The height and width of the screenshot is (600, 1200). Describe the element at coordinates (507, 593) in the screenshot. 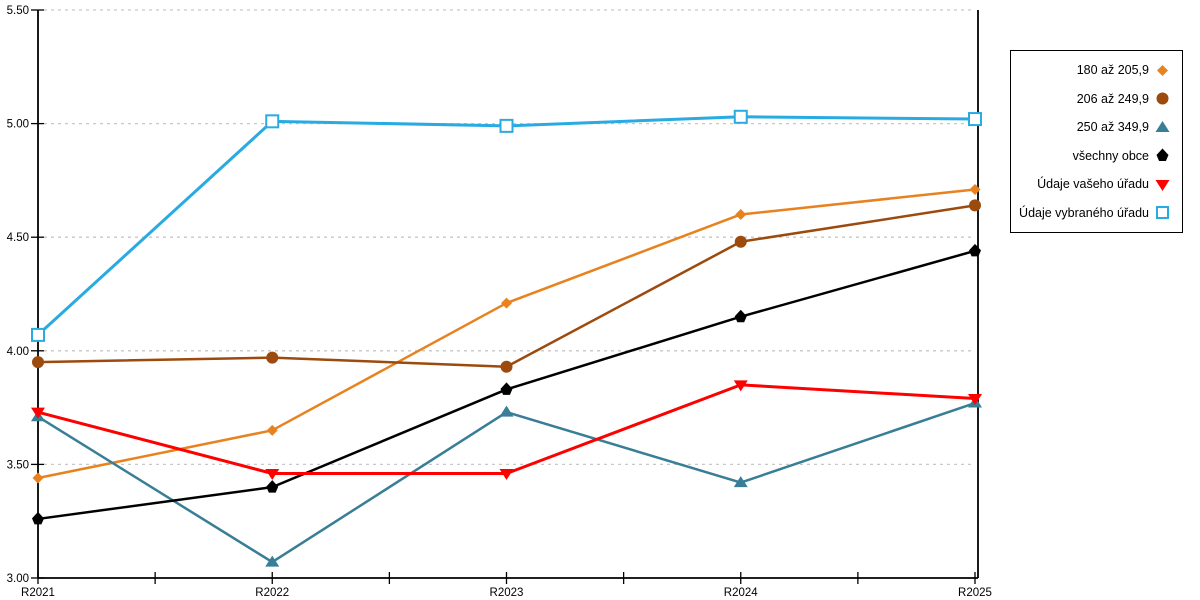

I see `x-tick-label: R2023` at that location.